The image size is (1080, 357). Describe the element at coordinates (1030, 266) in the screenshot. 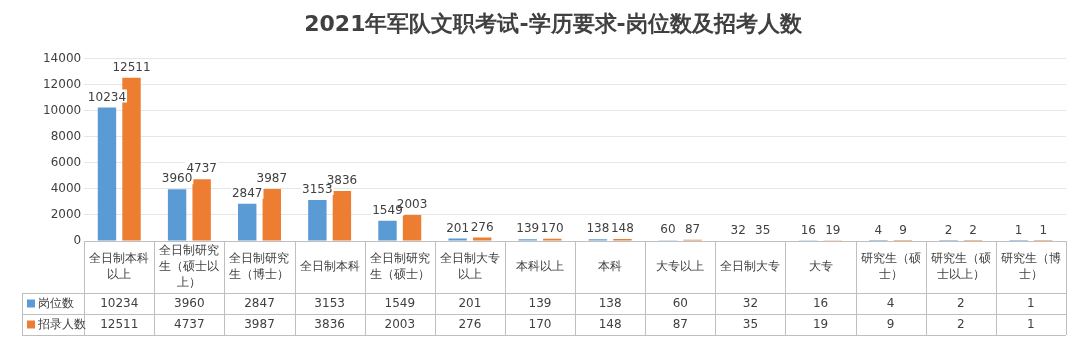

I see `x-tick-label: 研究生（博士）` at that location.